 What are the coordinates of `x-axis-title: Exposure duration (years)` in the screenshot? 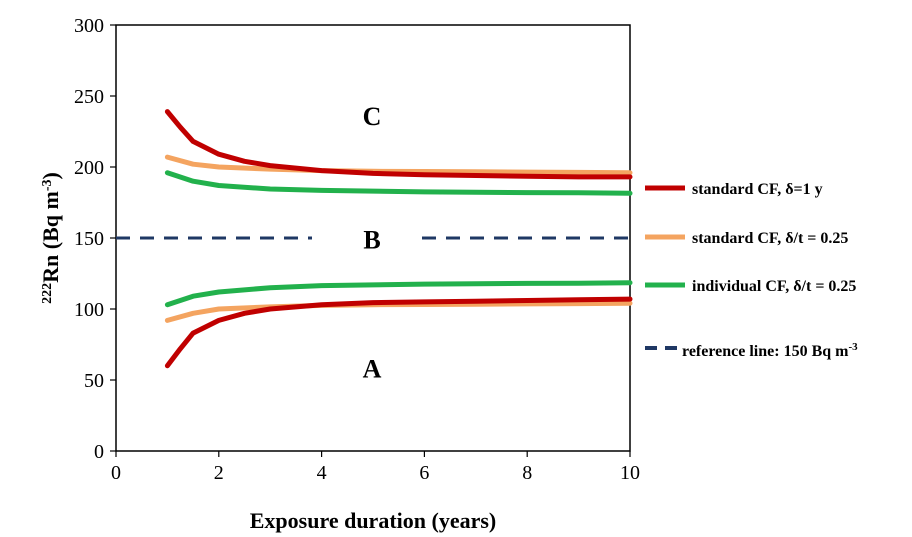 It's located at (373, 520).